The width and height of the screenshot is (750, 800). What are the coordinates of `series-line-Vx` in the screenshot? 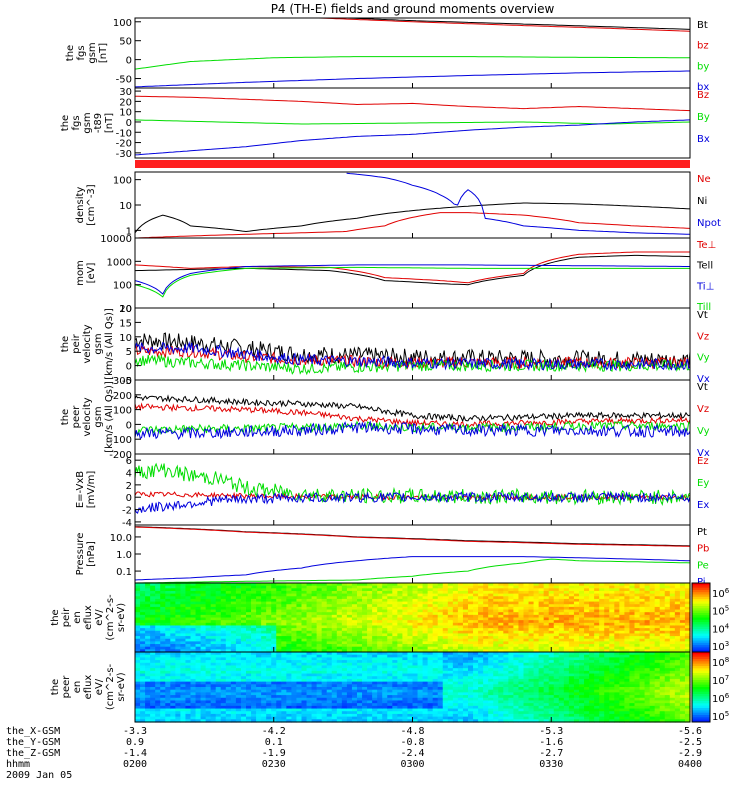 It's located at (412, 430).